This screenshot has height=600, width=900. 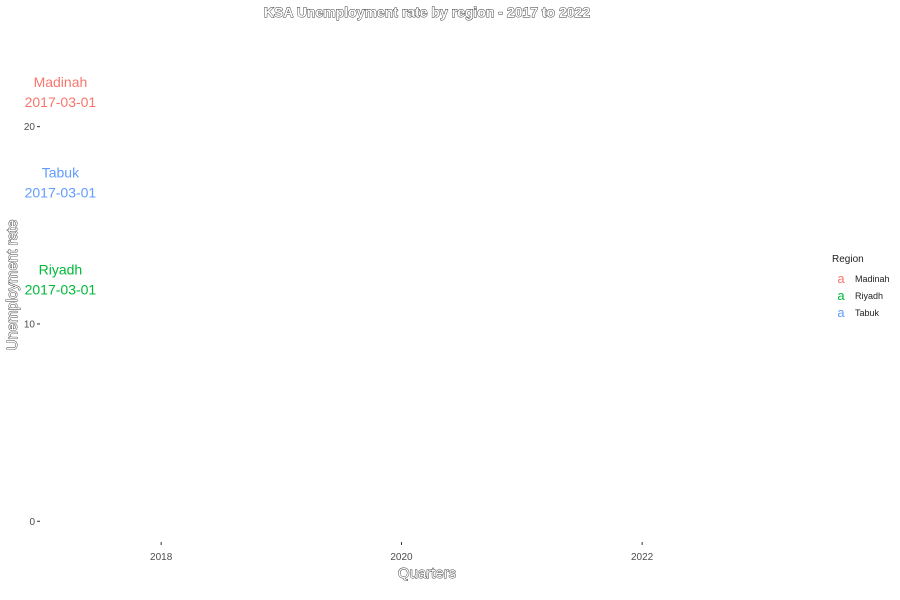 What do you see at coordinates (867, 313) in the screenshot?
I see `legend-label: Tabuk` at bounding box center [867, 313].